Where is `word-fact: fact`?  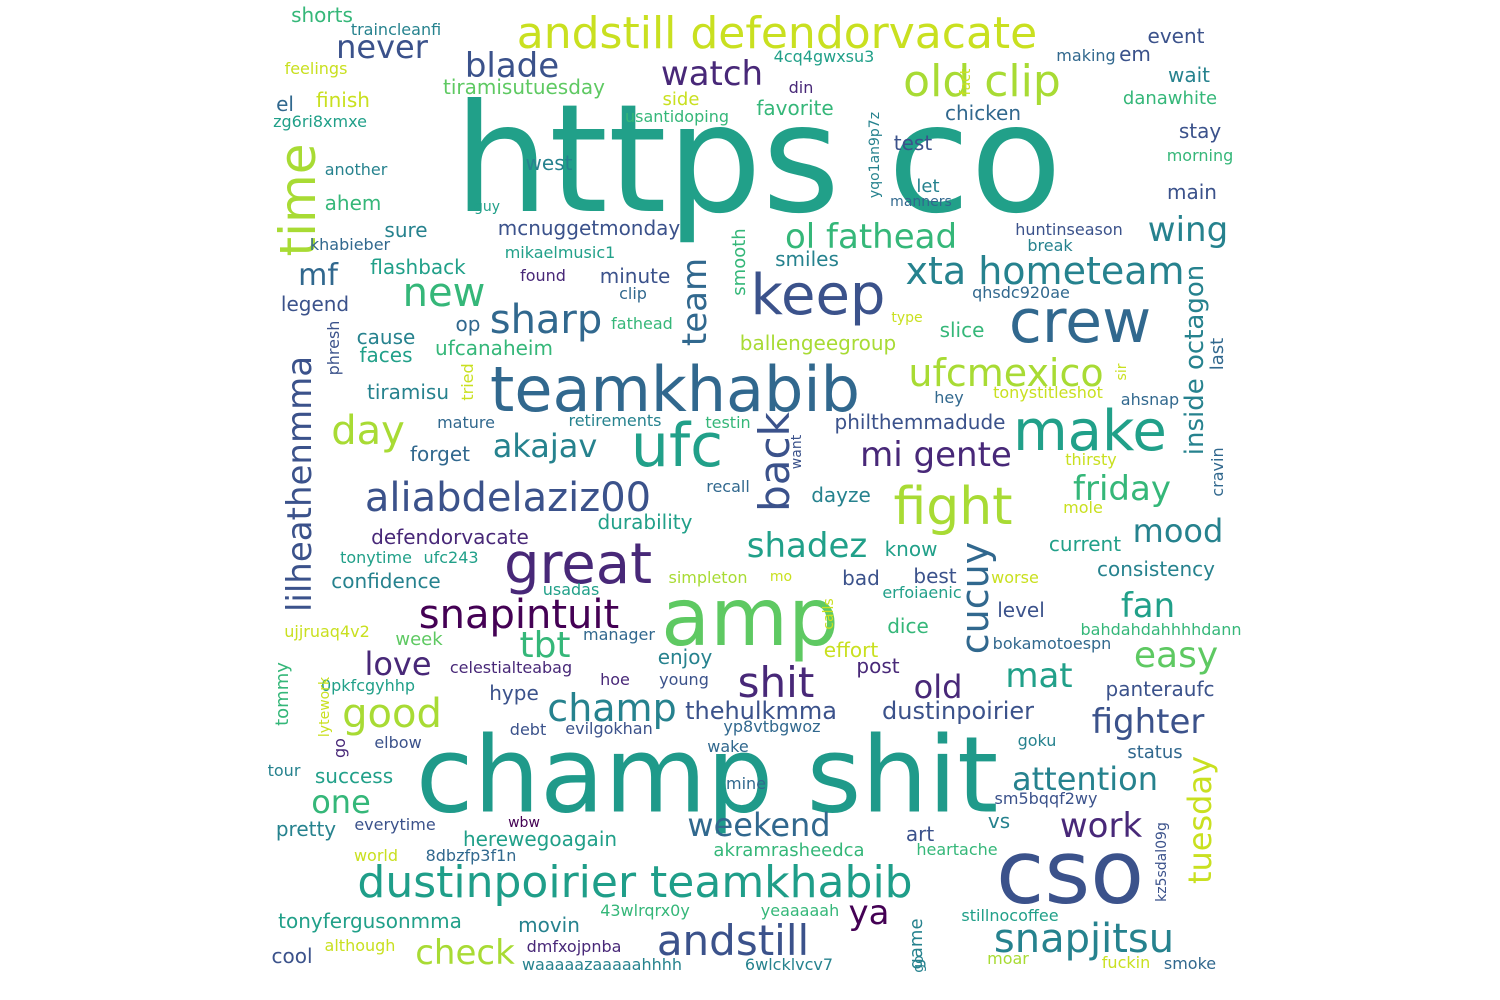
word-fact: fact is located at coordinates (966, 82).